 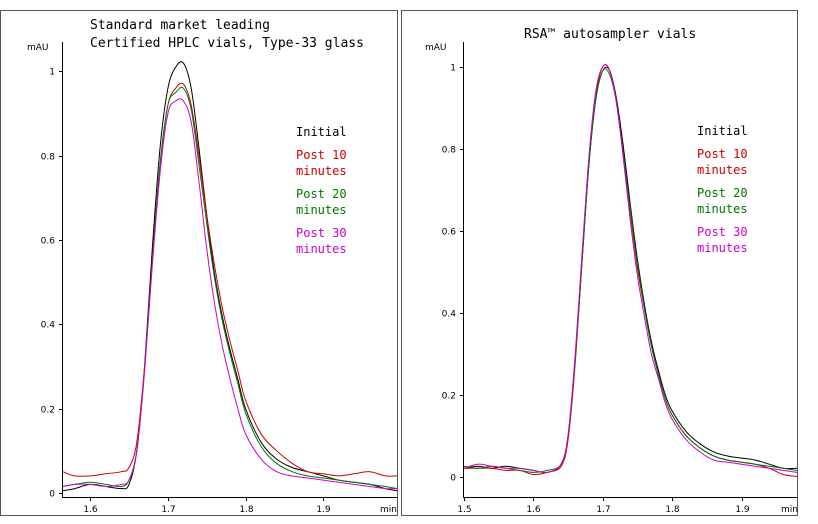 I want to click on right-legend-entry-4-line-1: Post 30, so click(x=722, y=232).